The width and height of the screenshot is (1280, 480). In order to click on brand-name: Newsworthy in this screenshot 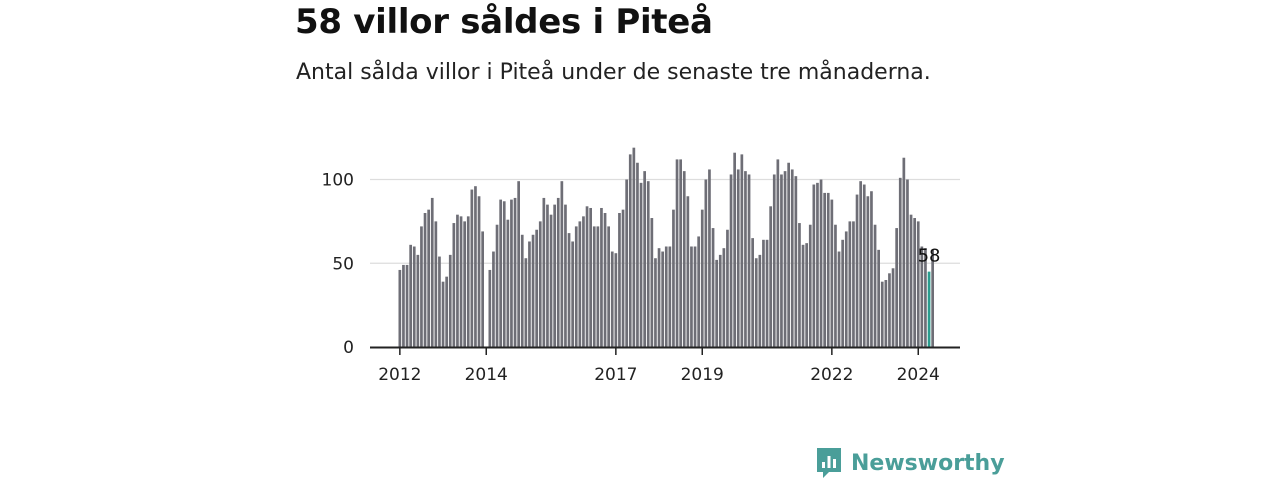, I will do `click(928, 463)`.